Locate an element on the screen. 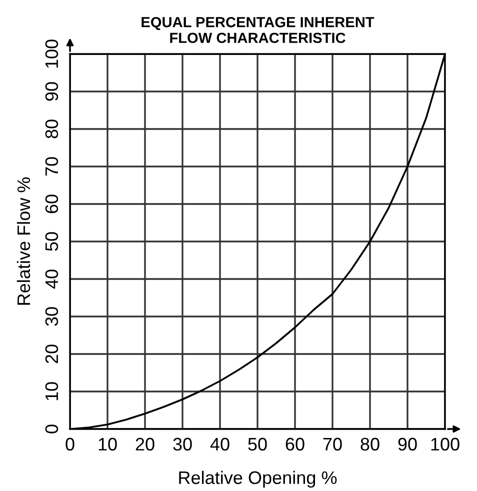 The height and width of the screenshot is (491, 477). y-tick-label: 50 is located at coordinates (51, 241).